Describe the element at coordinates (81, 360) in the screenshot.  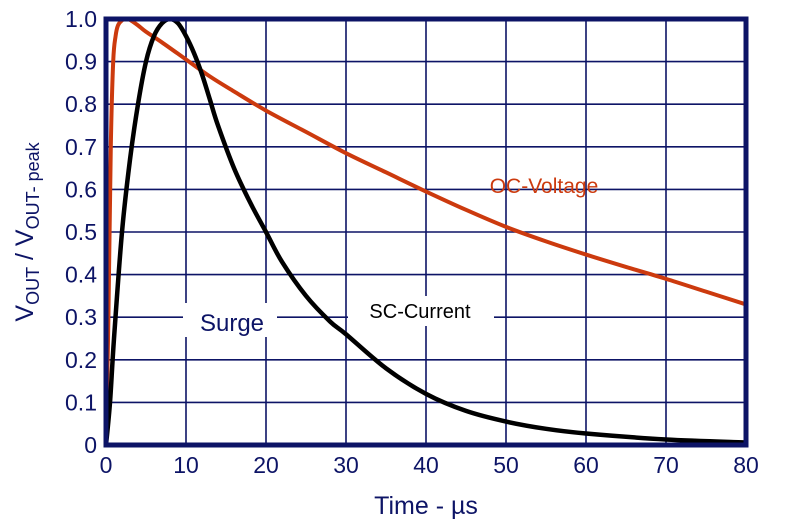
I see `y-tick-label: 0.2` at that location.